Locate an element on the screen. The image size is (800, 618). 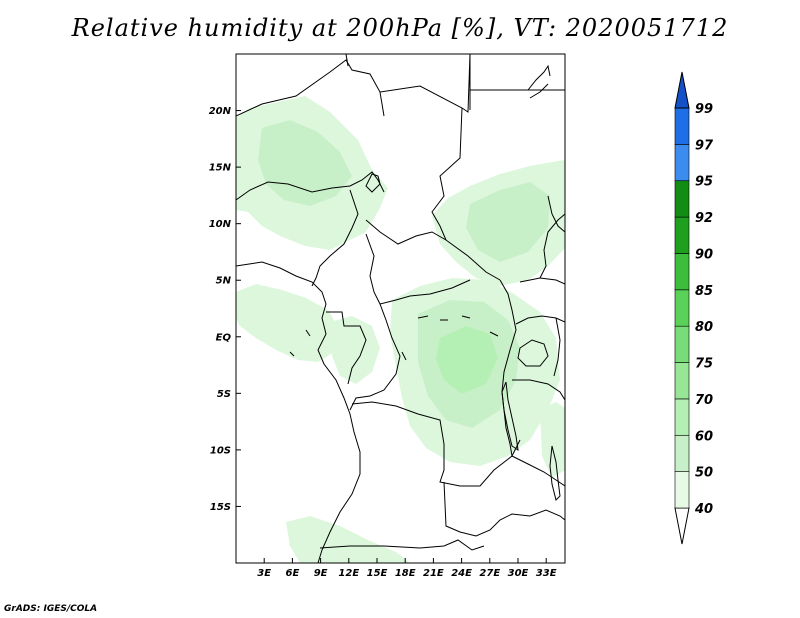
border-nigeria-cameroon is located at coordinates (335, 238).